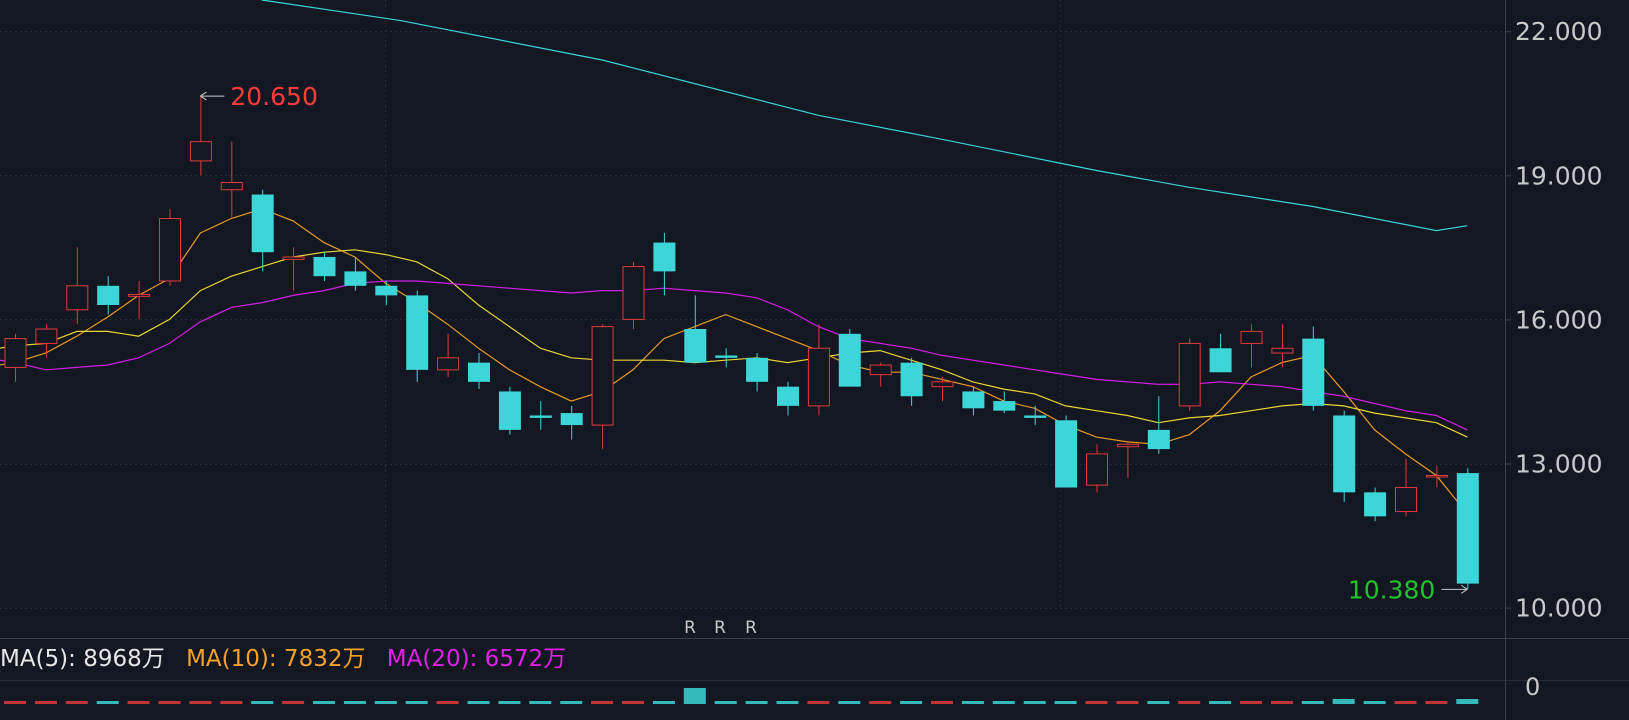  I want to click on y-axis: 22.000 19.000 16.000 13.000 10.000, so click(1553, 320).